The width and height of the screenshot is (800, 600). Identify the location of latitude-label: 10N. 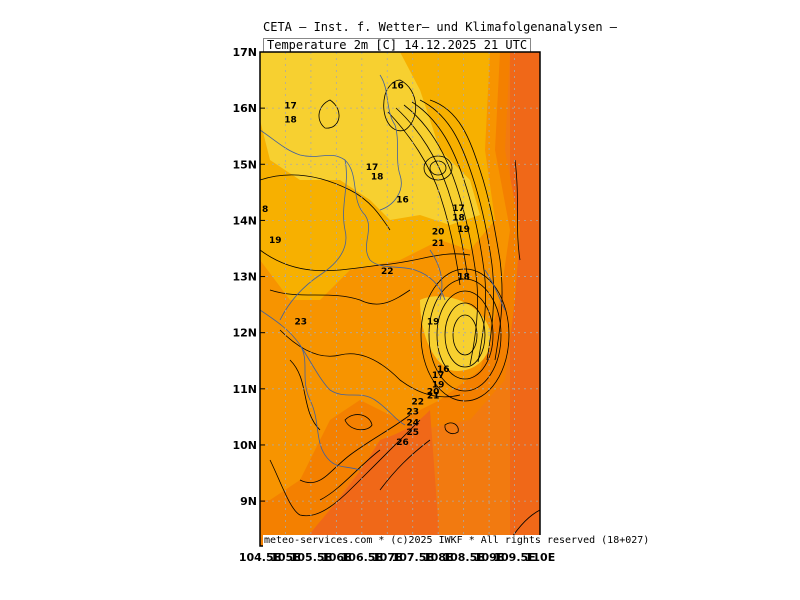
(244, 445).